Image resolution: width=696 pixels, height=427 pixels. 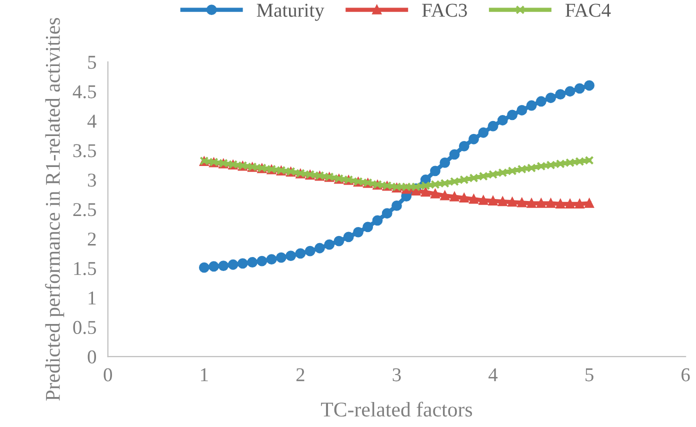 I want to click on y-tick-label: 1, so click(x=92, y=298).